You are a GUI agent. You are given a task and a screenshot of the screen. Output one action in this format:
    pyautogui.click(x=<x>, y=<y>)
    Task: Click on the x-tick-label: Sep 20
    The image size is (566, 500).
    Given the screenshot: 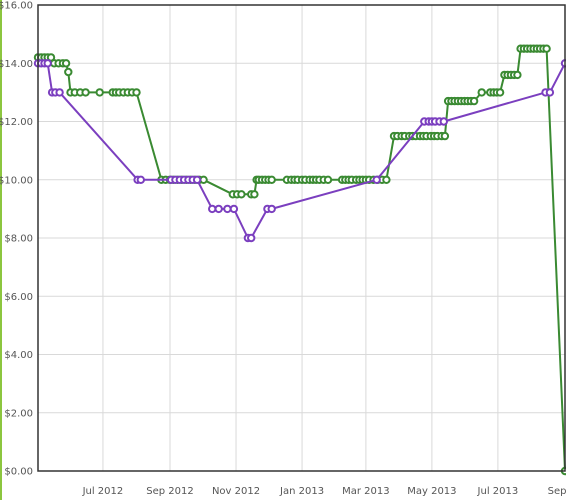 What is the action you would take?
    pyautogui.click(x=557, y=491)
    